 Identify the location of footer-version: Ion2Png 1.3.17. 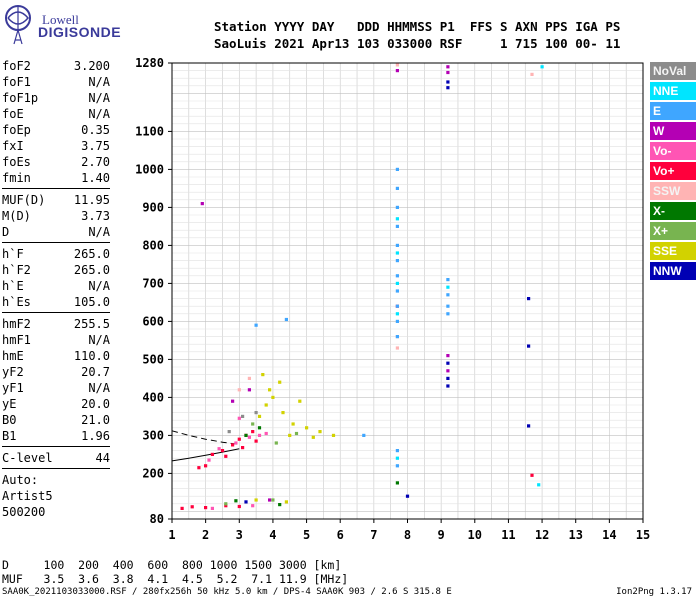
(654, 592).